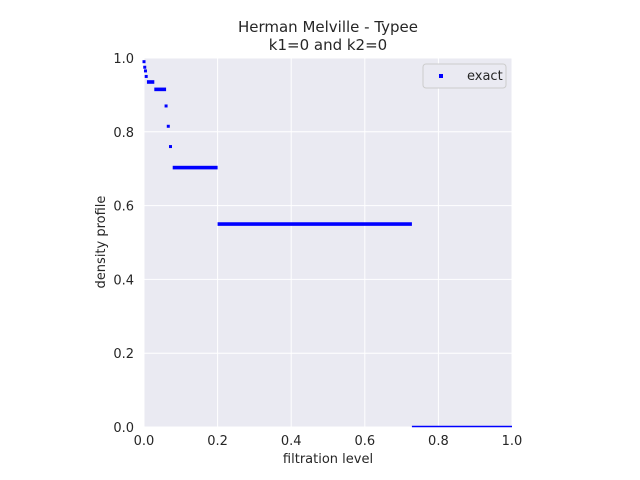 This screenshot has height=480, width=640. Describe the element at coordinates (123, 133) in the screenshot. I see `y-tick-label: 0.8` at that location.